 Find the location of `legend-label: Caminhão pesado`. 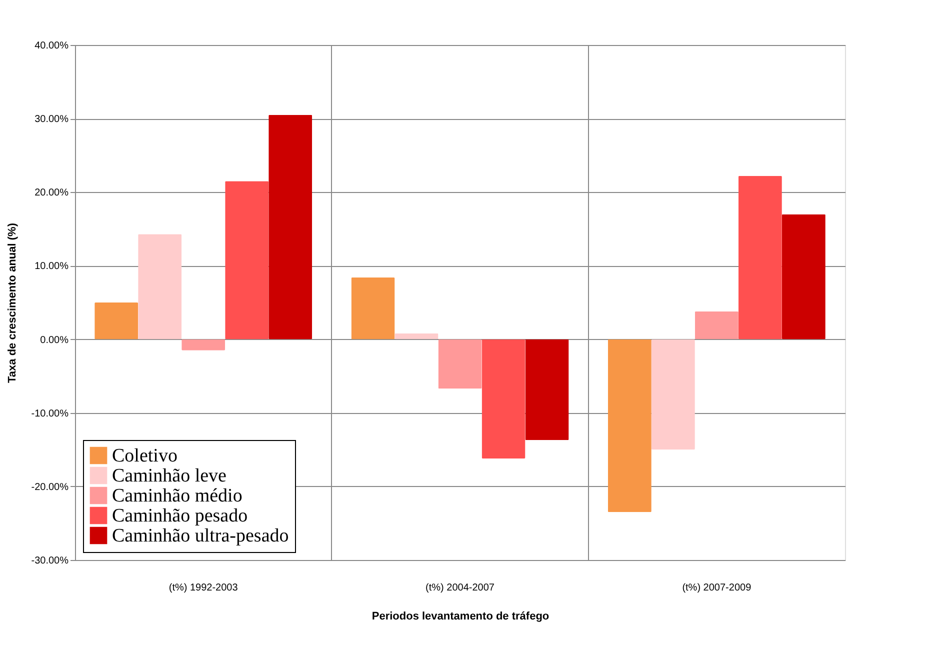

legend-label: Caminhão pesado is located at coordinates (180, 516).